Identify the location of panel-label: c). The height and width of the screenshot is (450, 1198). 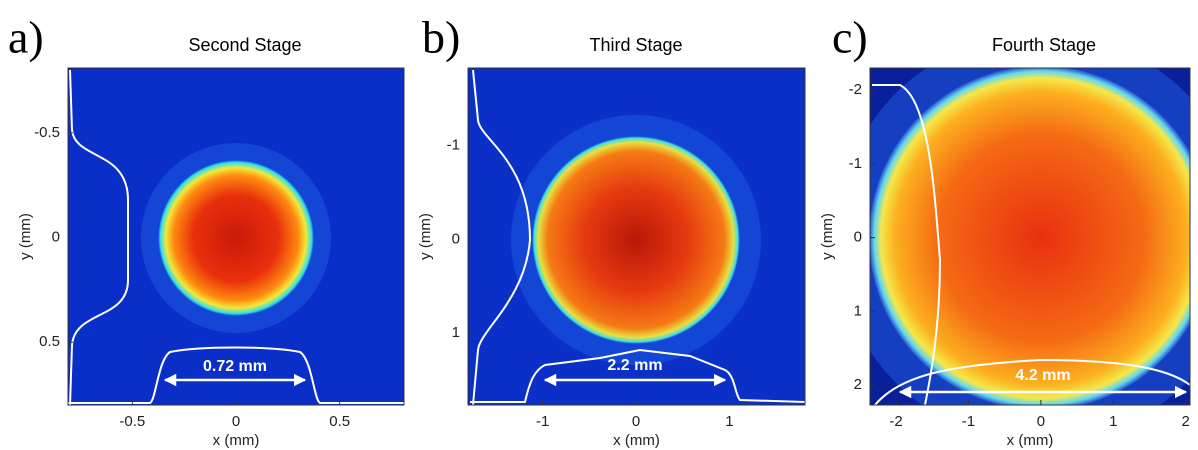
(850, 37).